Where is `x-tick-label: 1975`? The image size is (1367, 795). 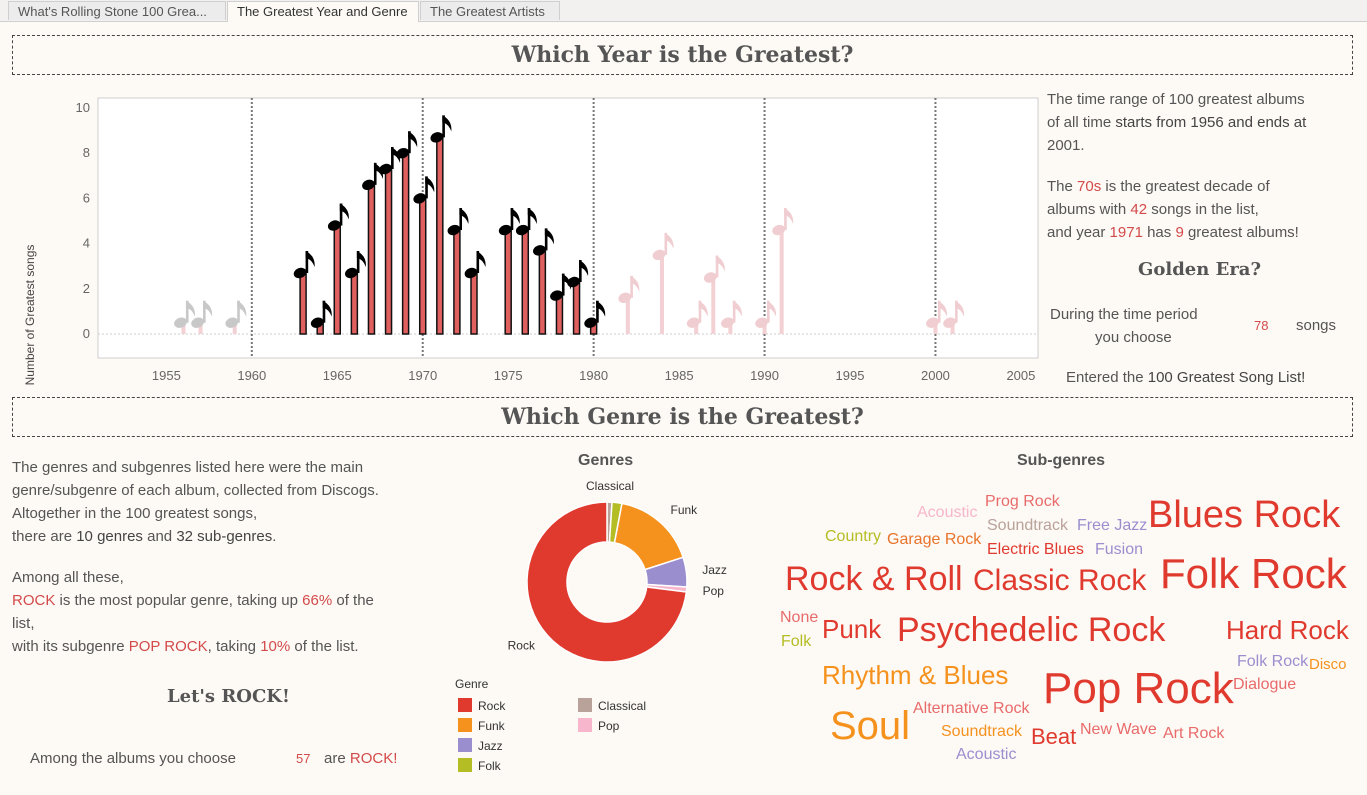 x-tick-label: 1975 is located at coordinates (508, 375).